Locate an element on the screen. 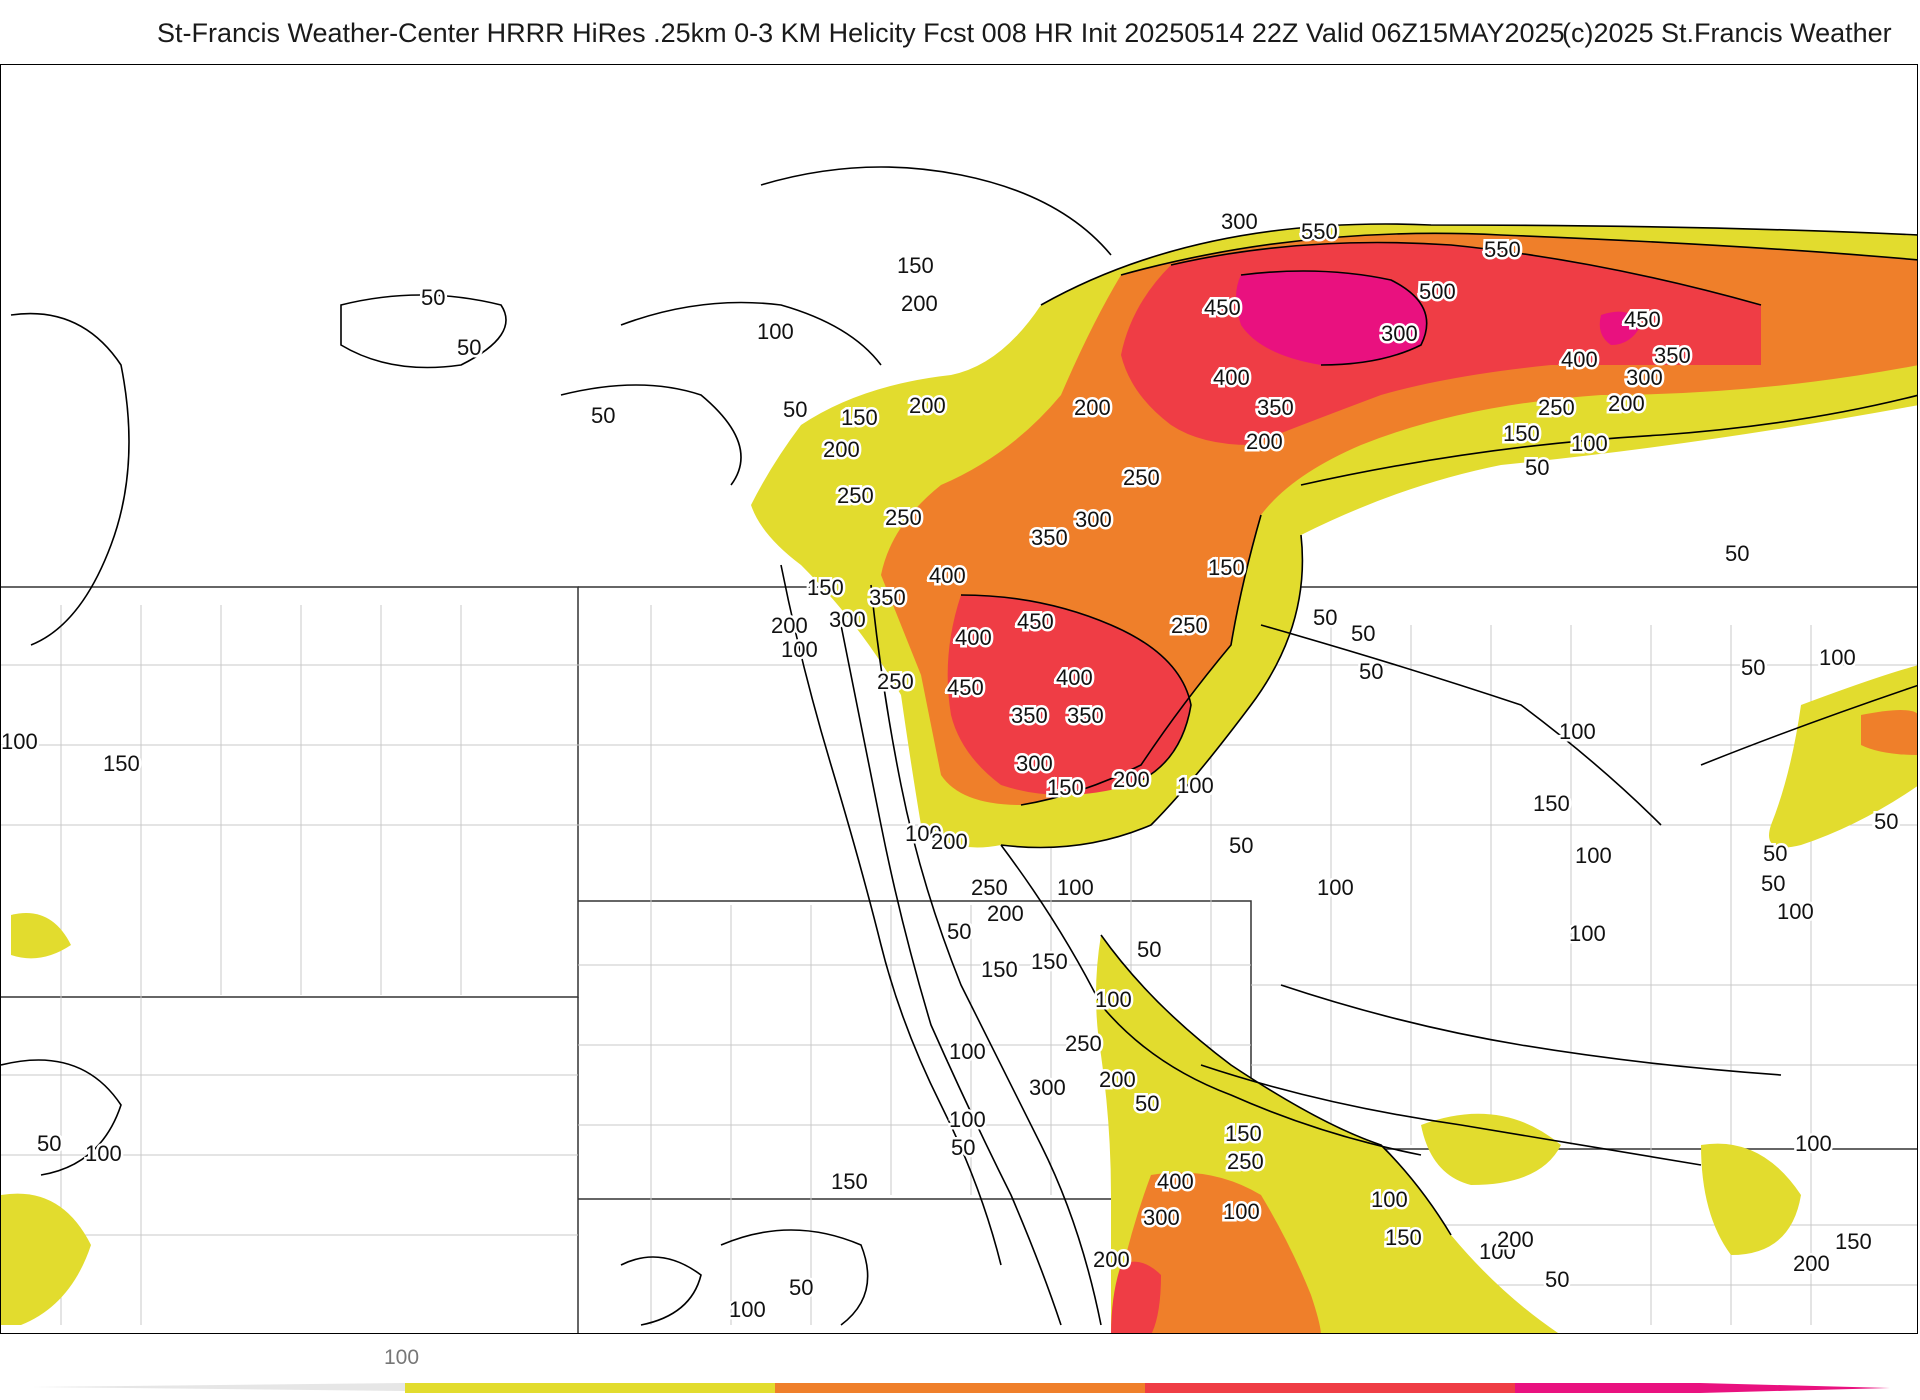 The height and width of the screenshot is (1400, 1920). state-border-central is located at coordinates (1247, 1025).